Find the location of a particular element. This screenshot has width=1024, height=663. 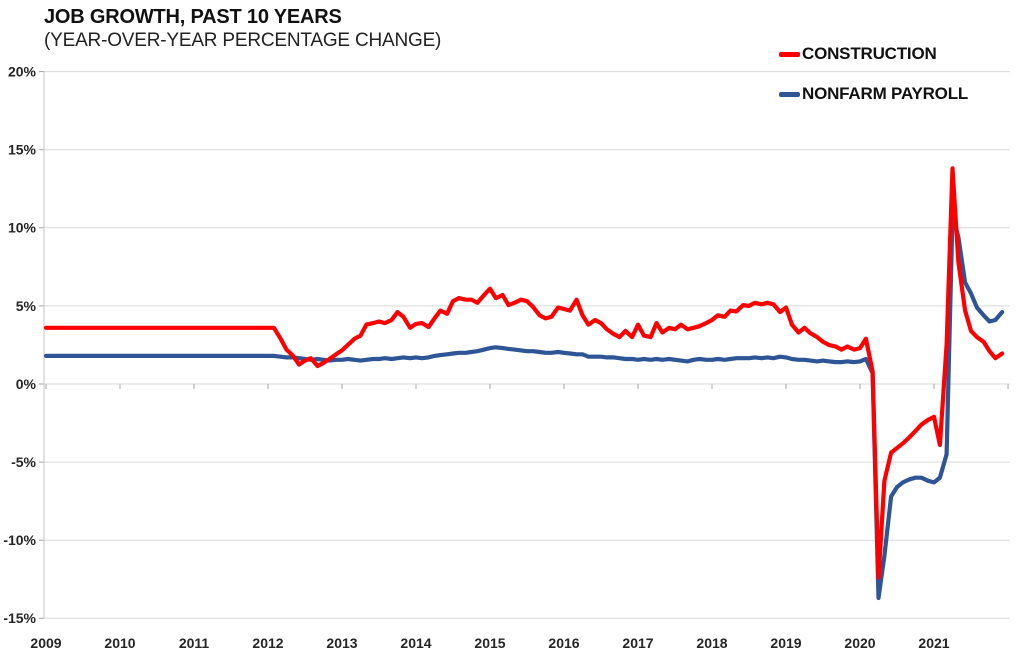

legend: CONSTRUCTION NONFARM PAYROLL is located at coordinates (873, 74).